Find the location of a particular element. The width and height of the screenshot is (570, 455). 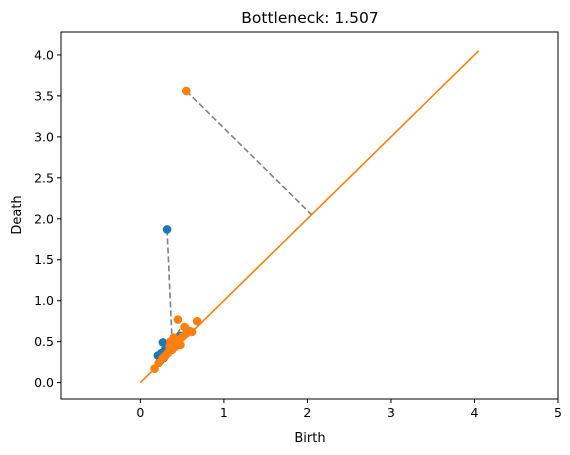

x-axis-ticks: 0 1 2 3 4 5 is located at coordinates (349, 409).